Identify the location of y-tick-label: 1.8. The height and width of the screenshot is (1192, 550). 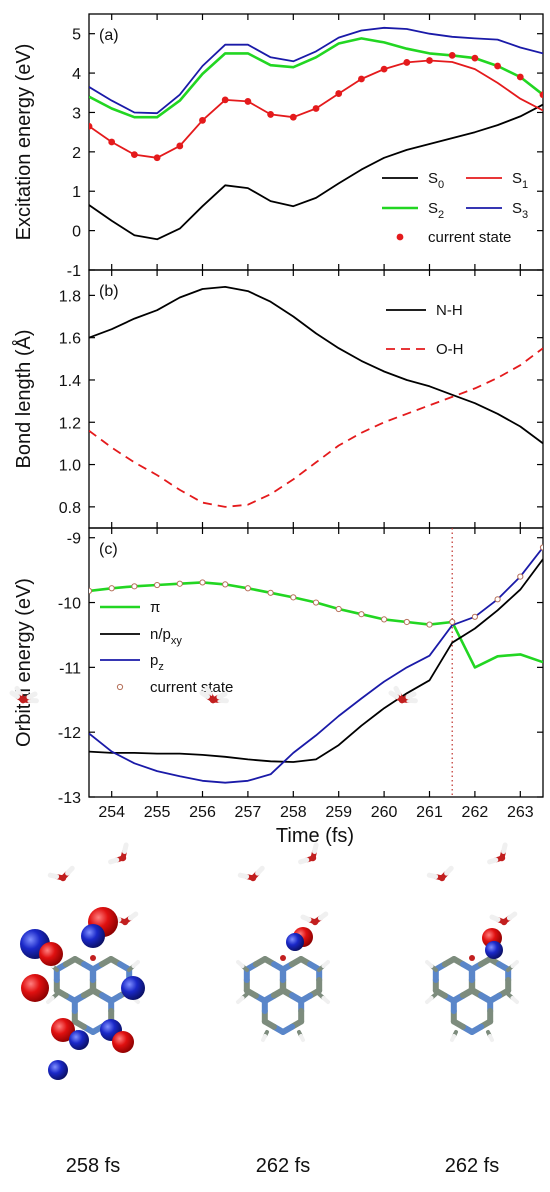
(70, 296).